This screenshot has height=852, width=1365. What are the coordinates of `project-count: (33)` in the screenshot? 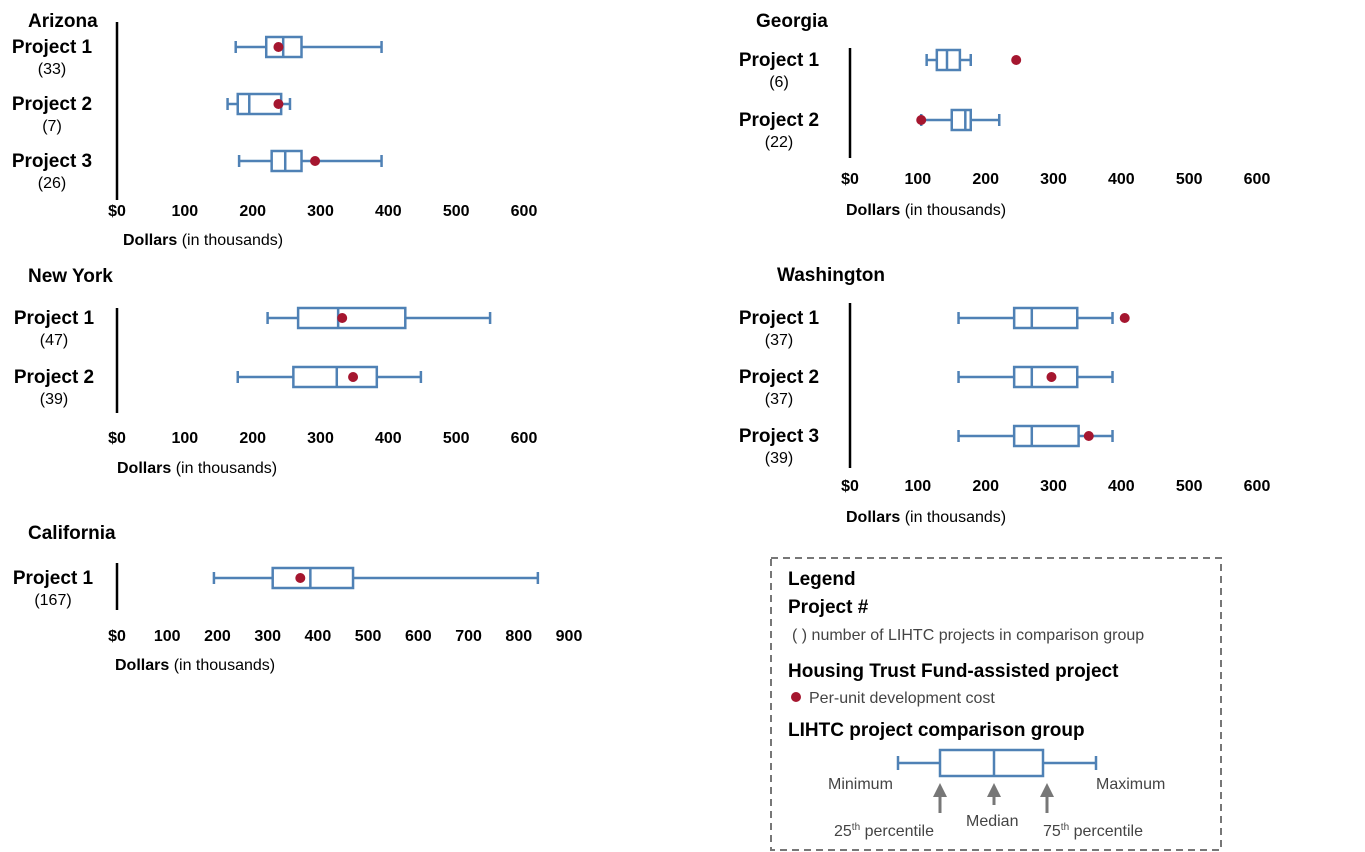 It's located at (52, 69).